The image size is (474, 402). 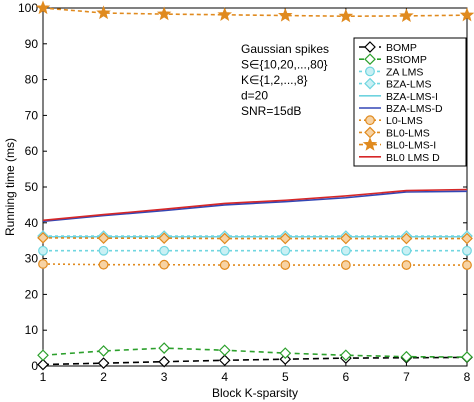 What do you see at coordinates (34, 366) in the screenshot?
I see `y-tick-label: 0` at bounding box center [34, 366].